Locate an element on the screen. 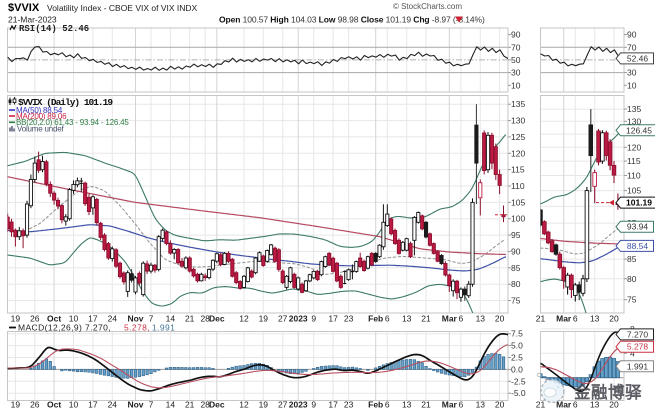 This screenshot has width=655, height=415. svg-text: 85 is located at coordinates (632, 259).